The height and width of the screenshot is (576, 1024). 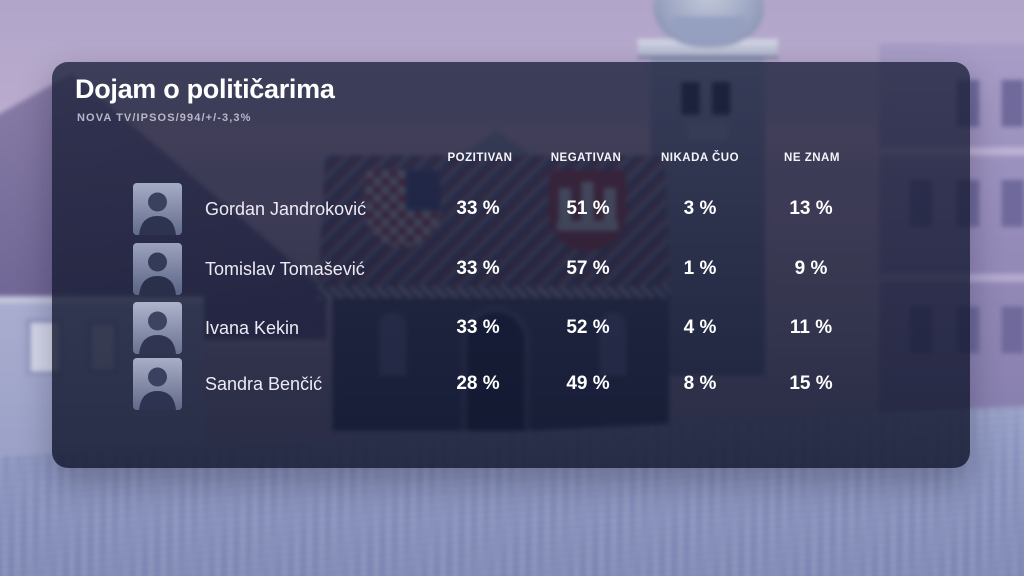 What do you see at coordinates (252, 328) in the screenshot?
I see `politician-name: Ivana Kekin` at bounding box center [252, 328].